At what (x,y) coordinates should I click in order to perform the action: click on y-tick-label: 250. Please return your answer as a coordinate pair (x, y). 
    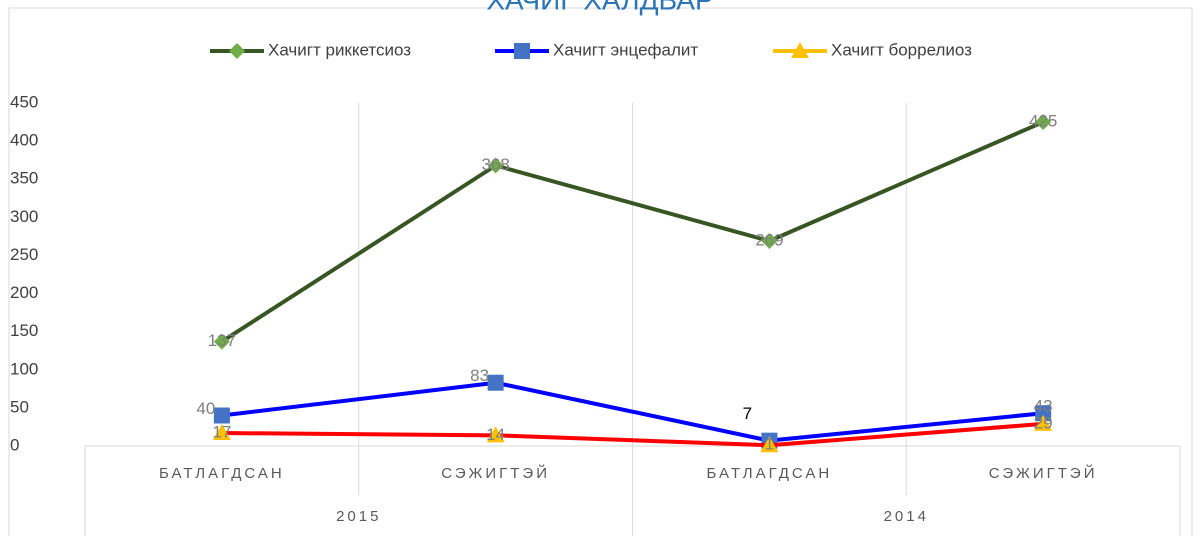
    Looking at the image, I should click on (24, 254).